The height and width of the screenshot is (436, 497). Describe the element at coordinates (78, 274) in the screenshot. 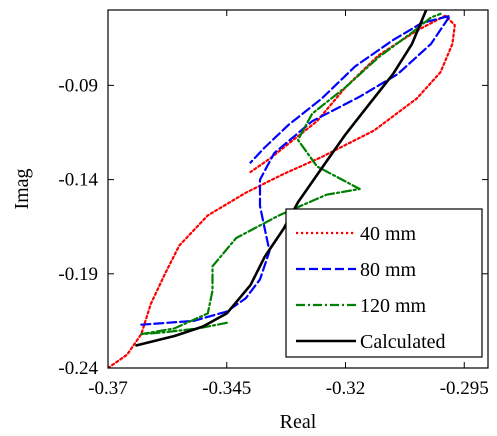

I see `y-tick-label: -0.19` at that location.